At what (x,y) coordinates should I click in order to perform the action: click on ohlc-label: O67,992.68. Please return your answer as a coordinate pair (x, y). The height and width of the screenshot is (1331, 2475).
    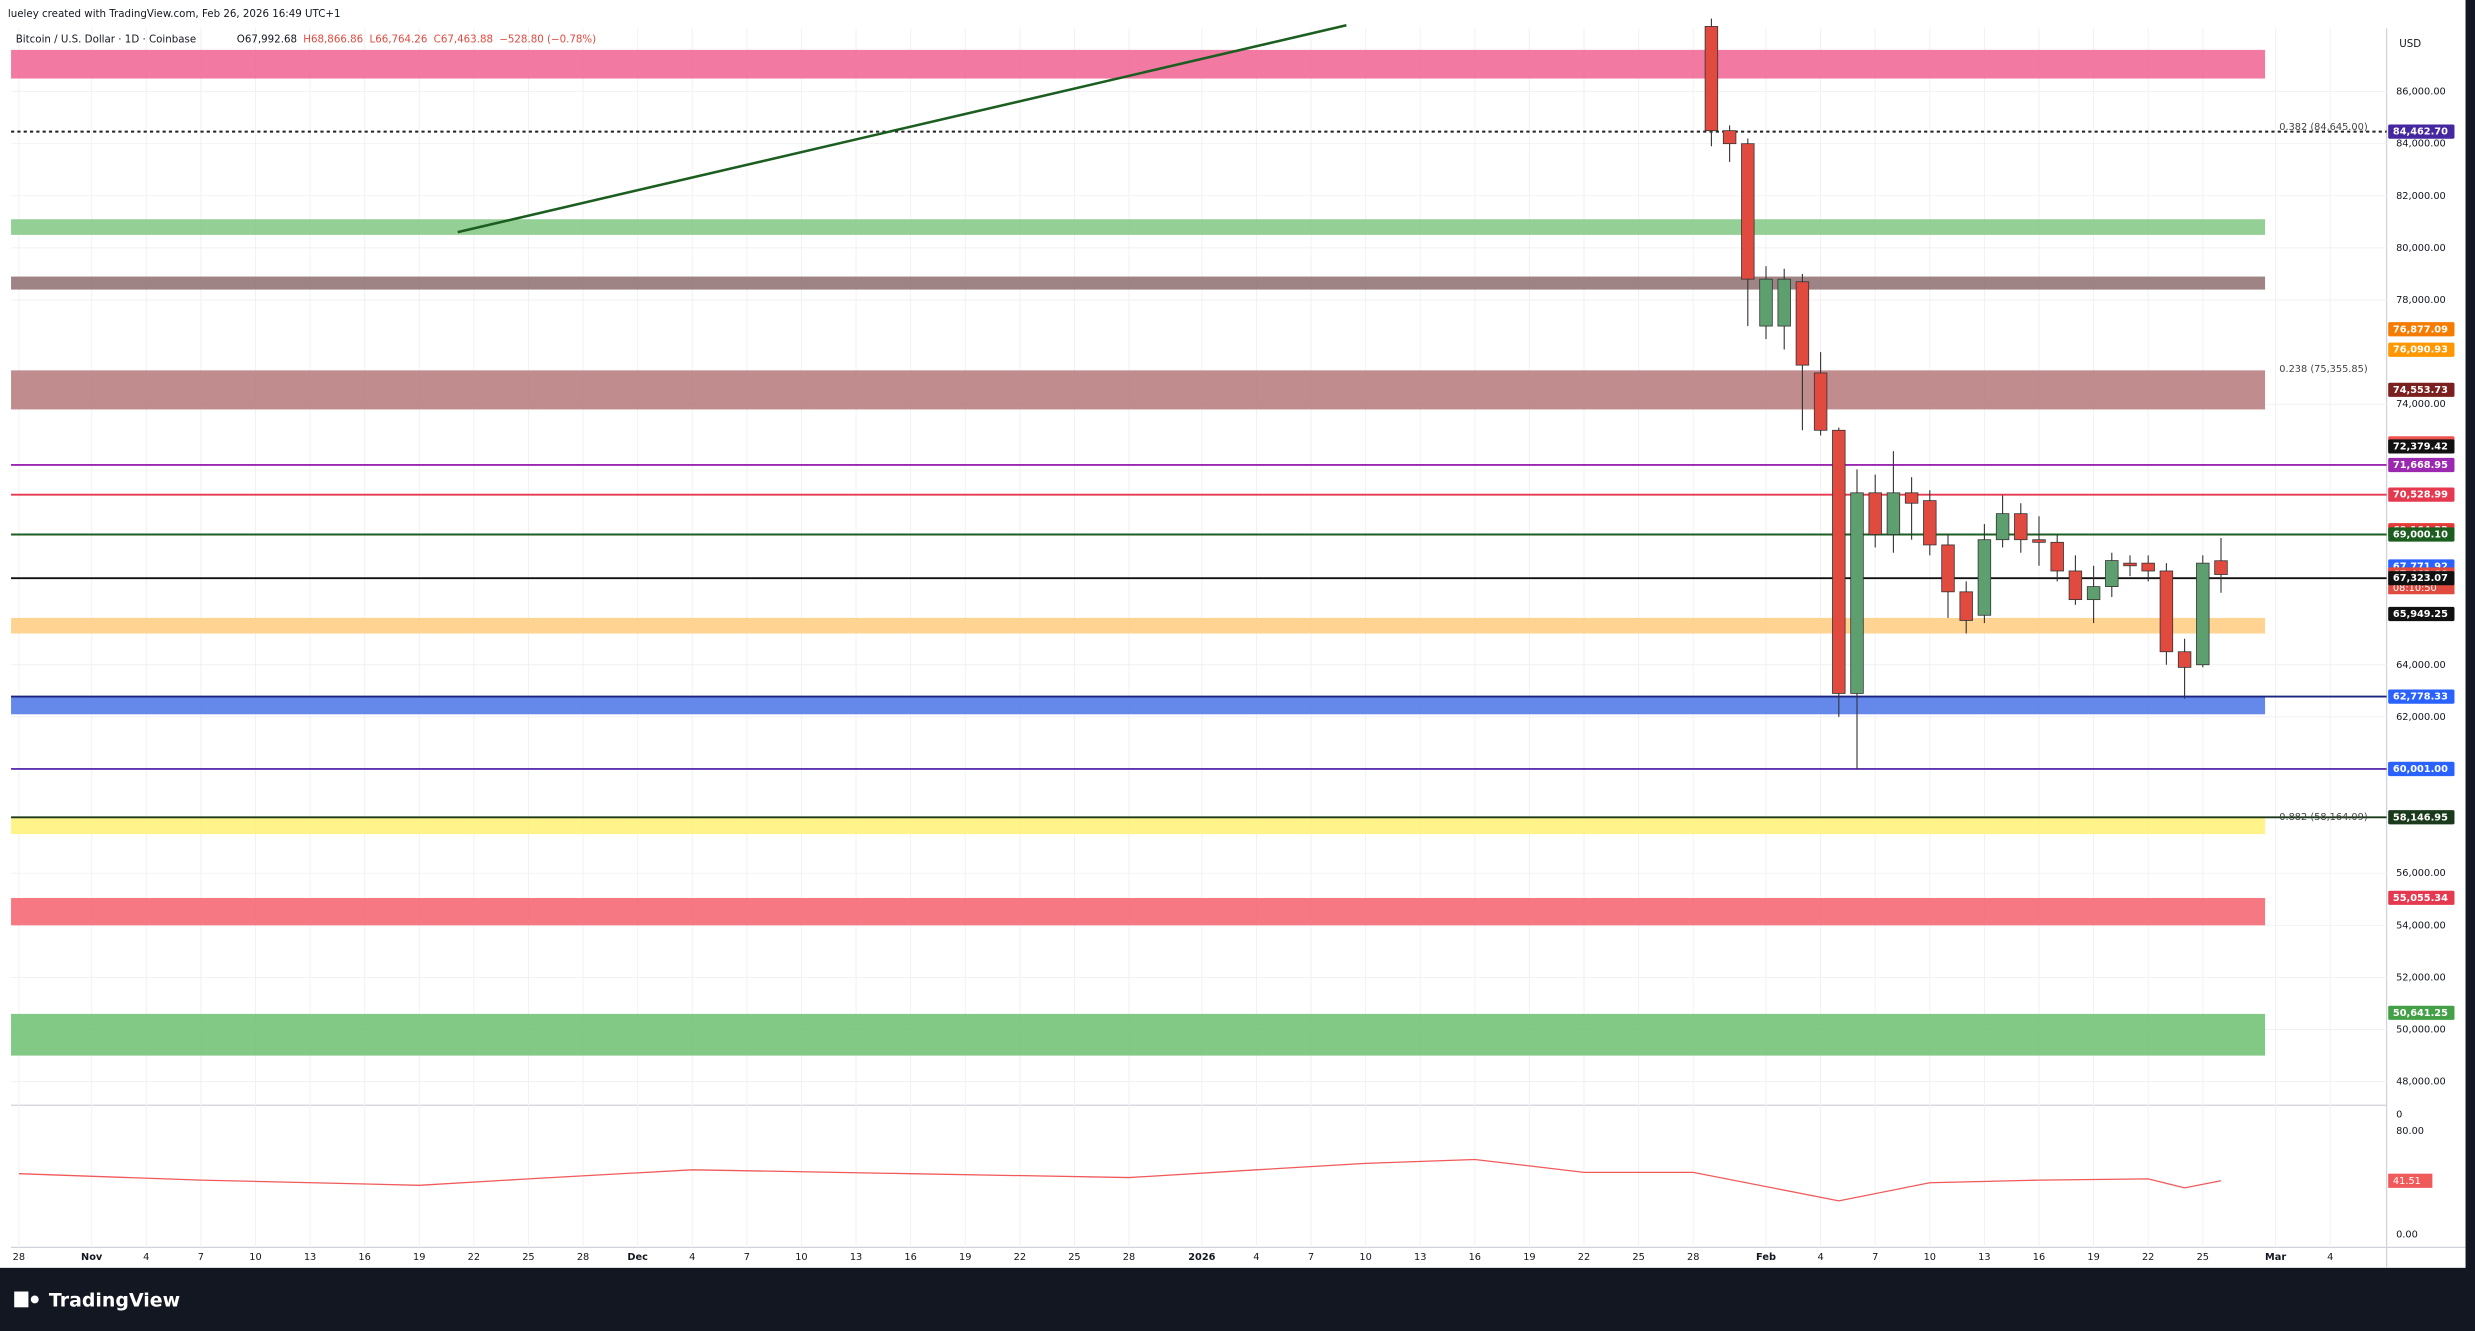
    Looking at the image, I should click on (267, 39).